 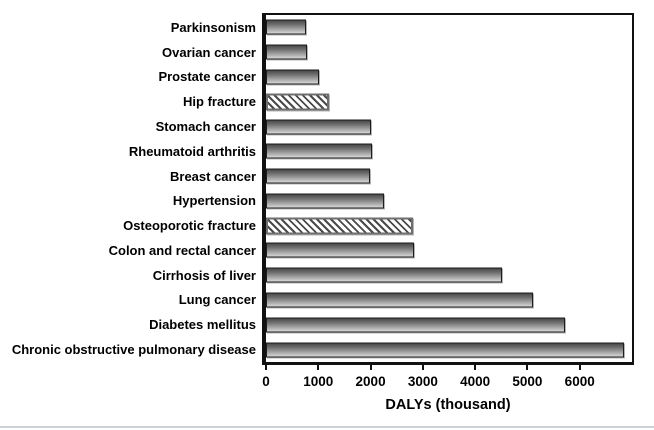 What do you see at coordinates (422, 381) in the screenshot?
I see `x-tick-label: 3000` at bounding box center [422, 381].